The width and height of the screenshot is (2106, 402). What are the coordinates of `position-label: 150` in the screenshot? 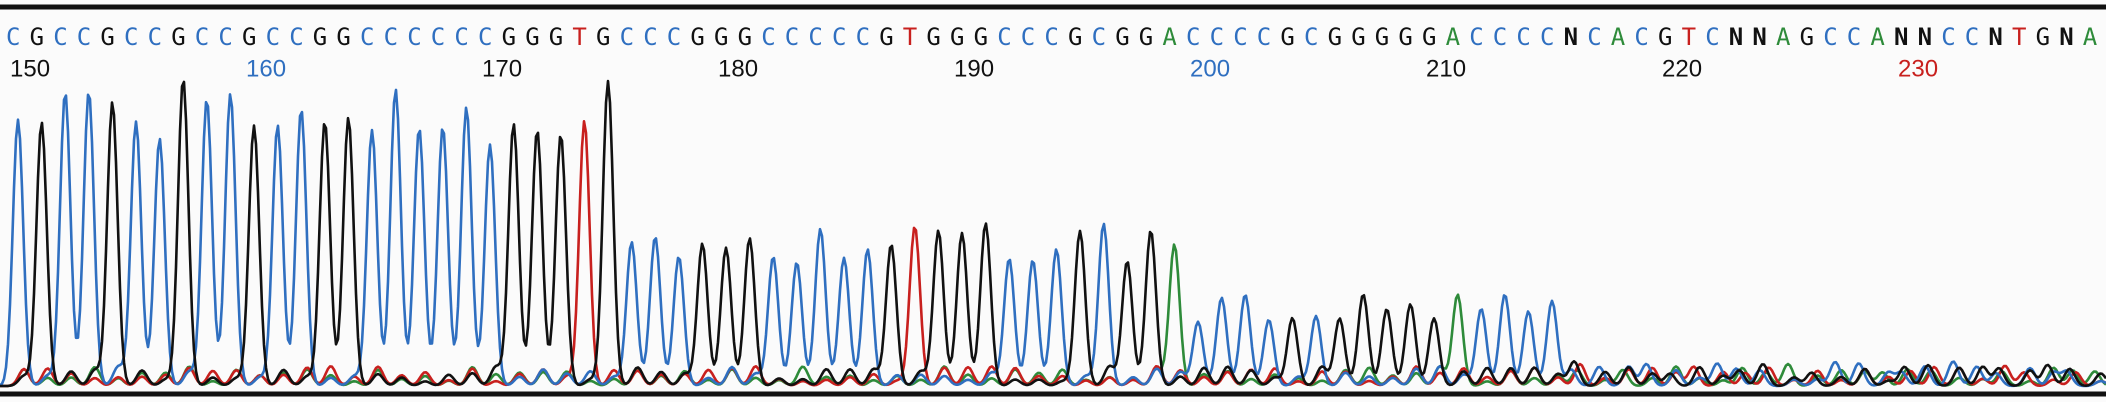 It's located at (30, 68).